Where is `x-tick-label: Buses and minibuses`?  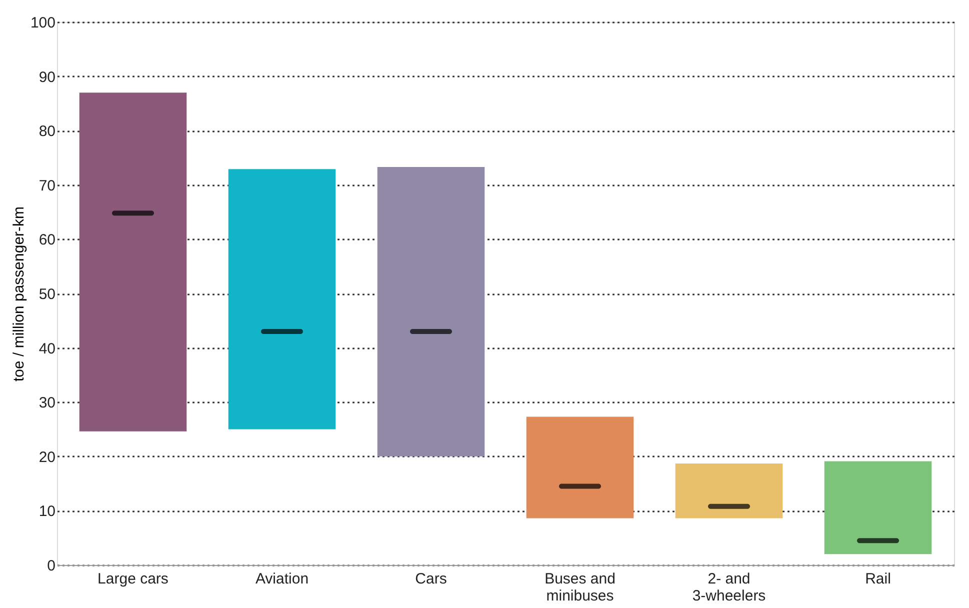
x-tick-label: Buses and minibuses is located at coordinates (580, 587).